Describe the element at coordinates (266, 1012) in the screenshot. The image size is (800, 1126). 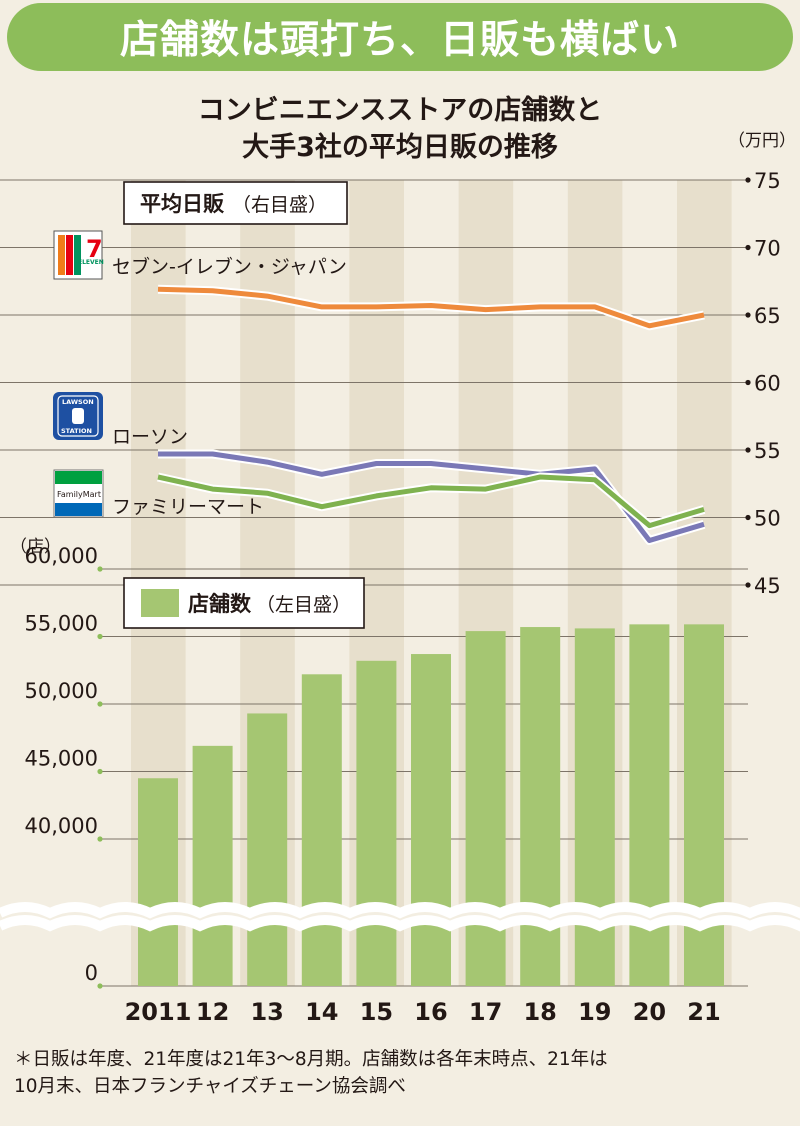
I see `x-tick-label: 13` at that location.